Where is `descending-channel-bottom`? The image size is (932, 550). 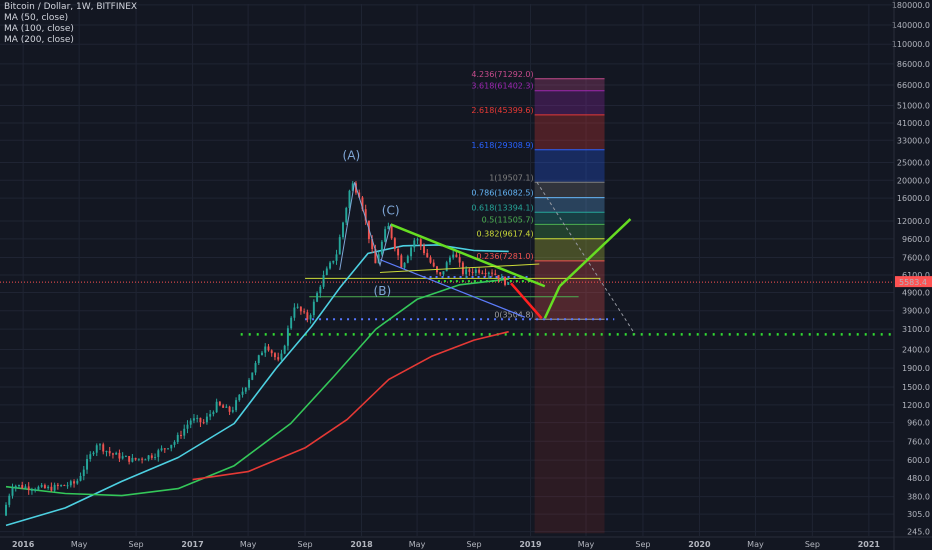
descending-channel-bottom is located at coordinates (452, 288).